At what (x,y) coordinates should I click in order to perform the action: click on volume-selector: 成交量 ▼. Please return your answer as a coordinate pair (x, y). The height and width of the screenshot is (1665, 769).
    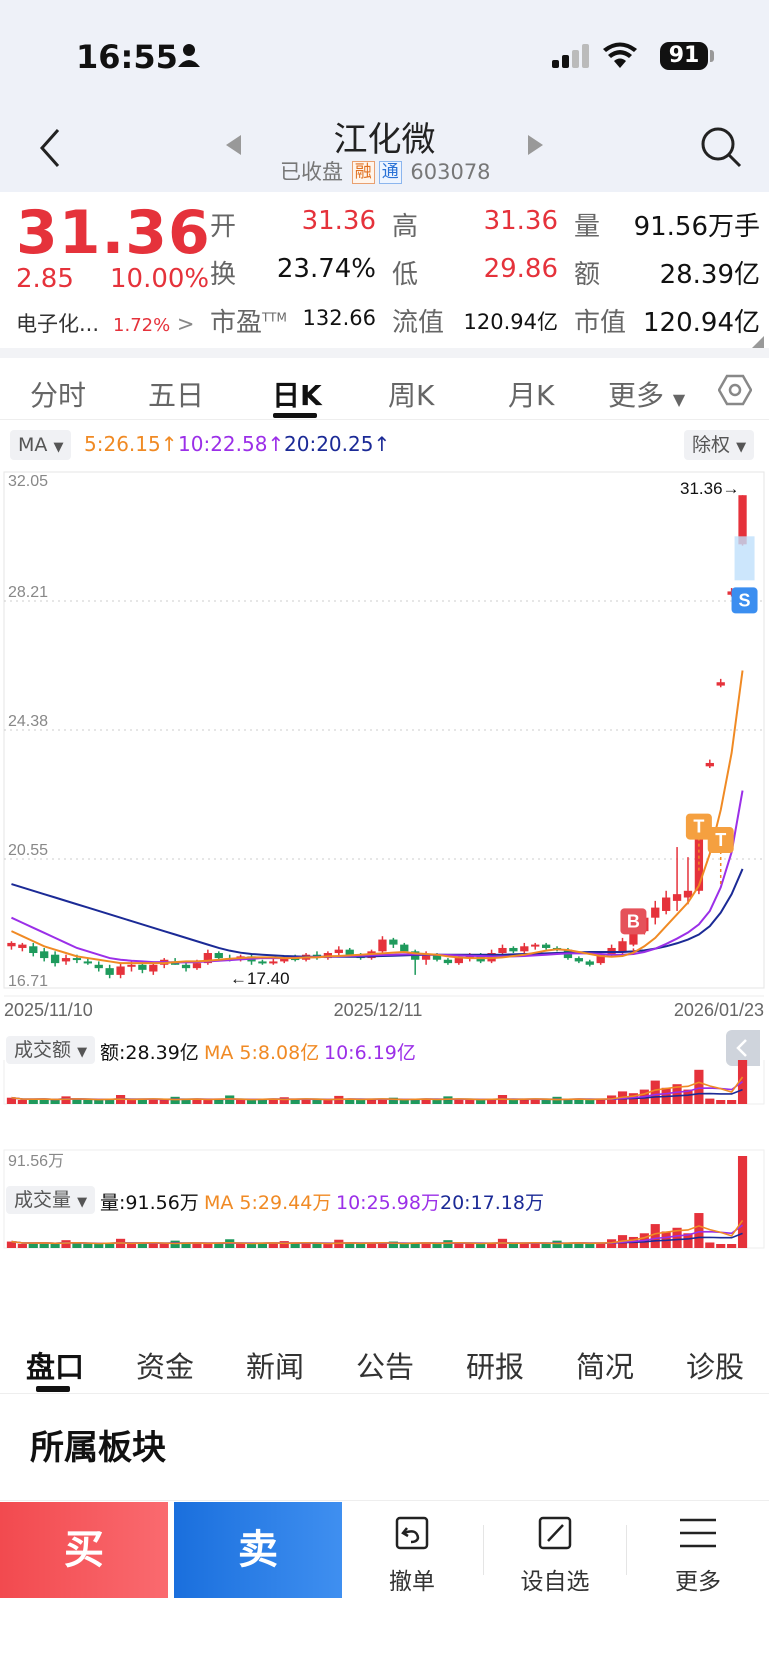
    Looking at the image, I should click on (51, 1200).